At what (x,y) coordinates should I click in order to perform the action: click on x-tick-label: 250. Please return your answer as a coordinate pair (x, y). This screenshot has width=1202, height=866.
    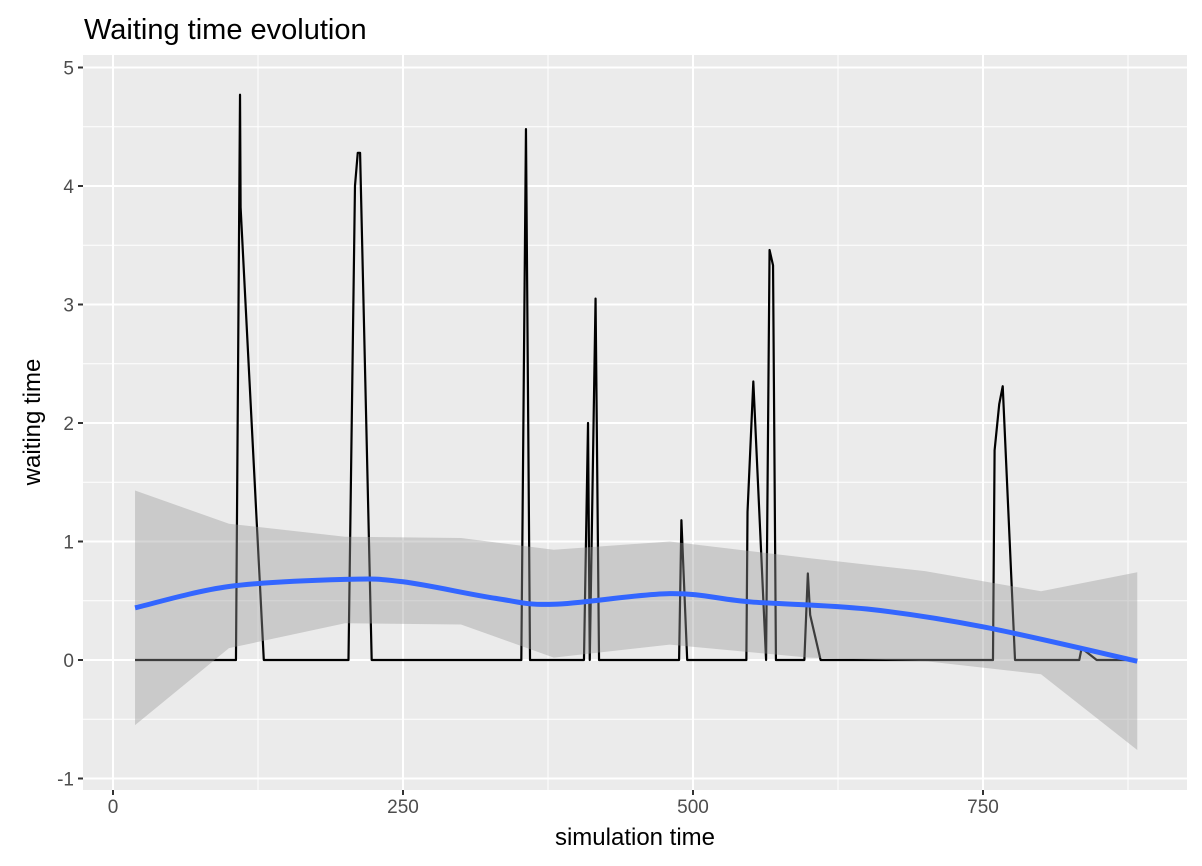
    Looking at the image, I should click on (403, 807).